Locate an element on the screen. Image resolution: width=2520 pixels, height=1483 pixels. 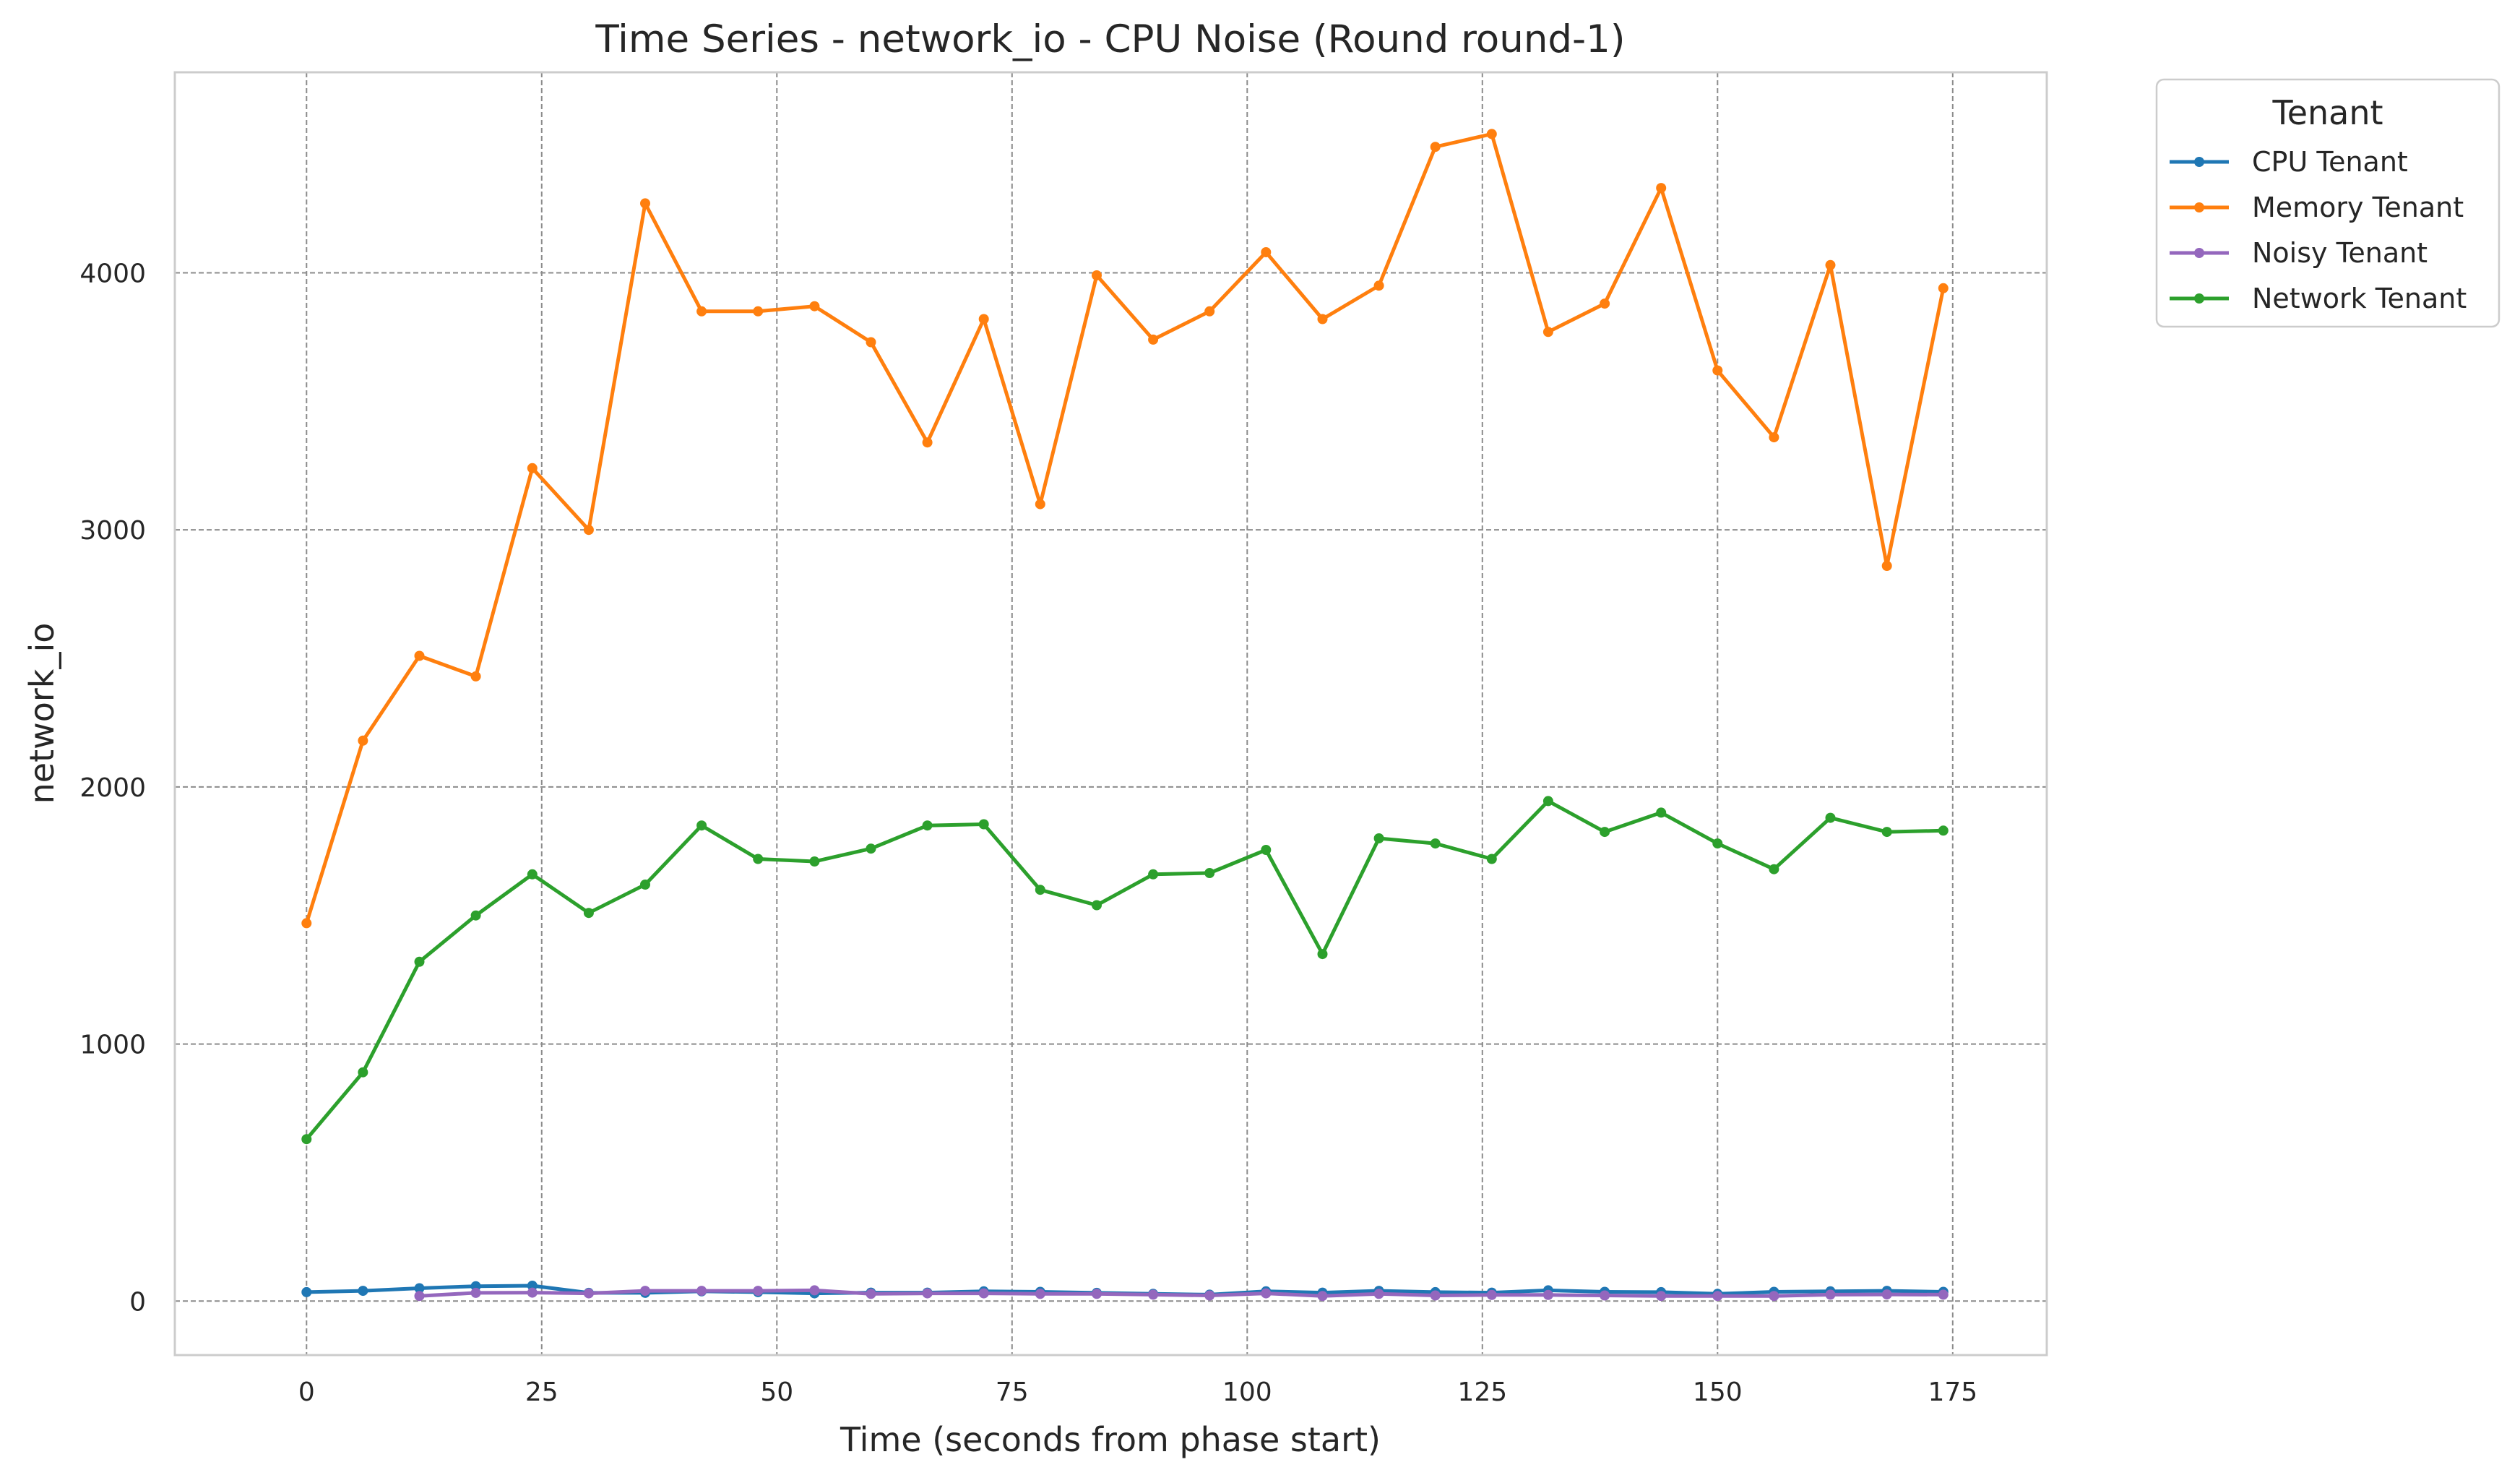
legend-label: Memory Tenant is located at coordinates (2358, 207).